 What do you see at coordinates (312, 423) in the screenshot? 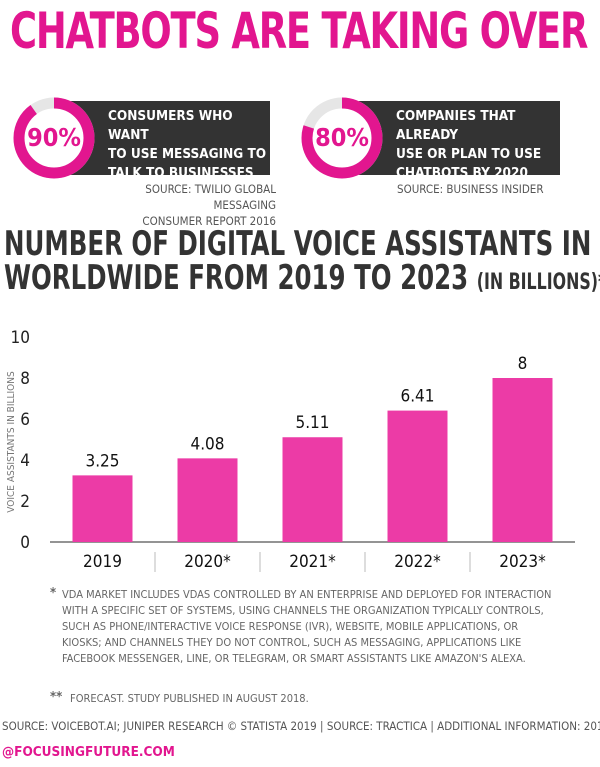
I see `bar-value-label: 5.11` at bounding box center [312, 423].